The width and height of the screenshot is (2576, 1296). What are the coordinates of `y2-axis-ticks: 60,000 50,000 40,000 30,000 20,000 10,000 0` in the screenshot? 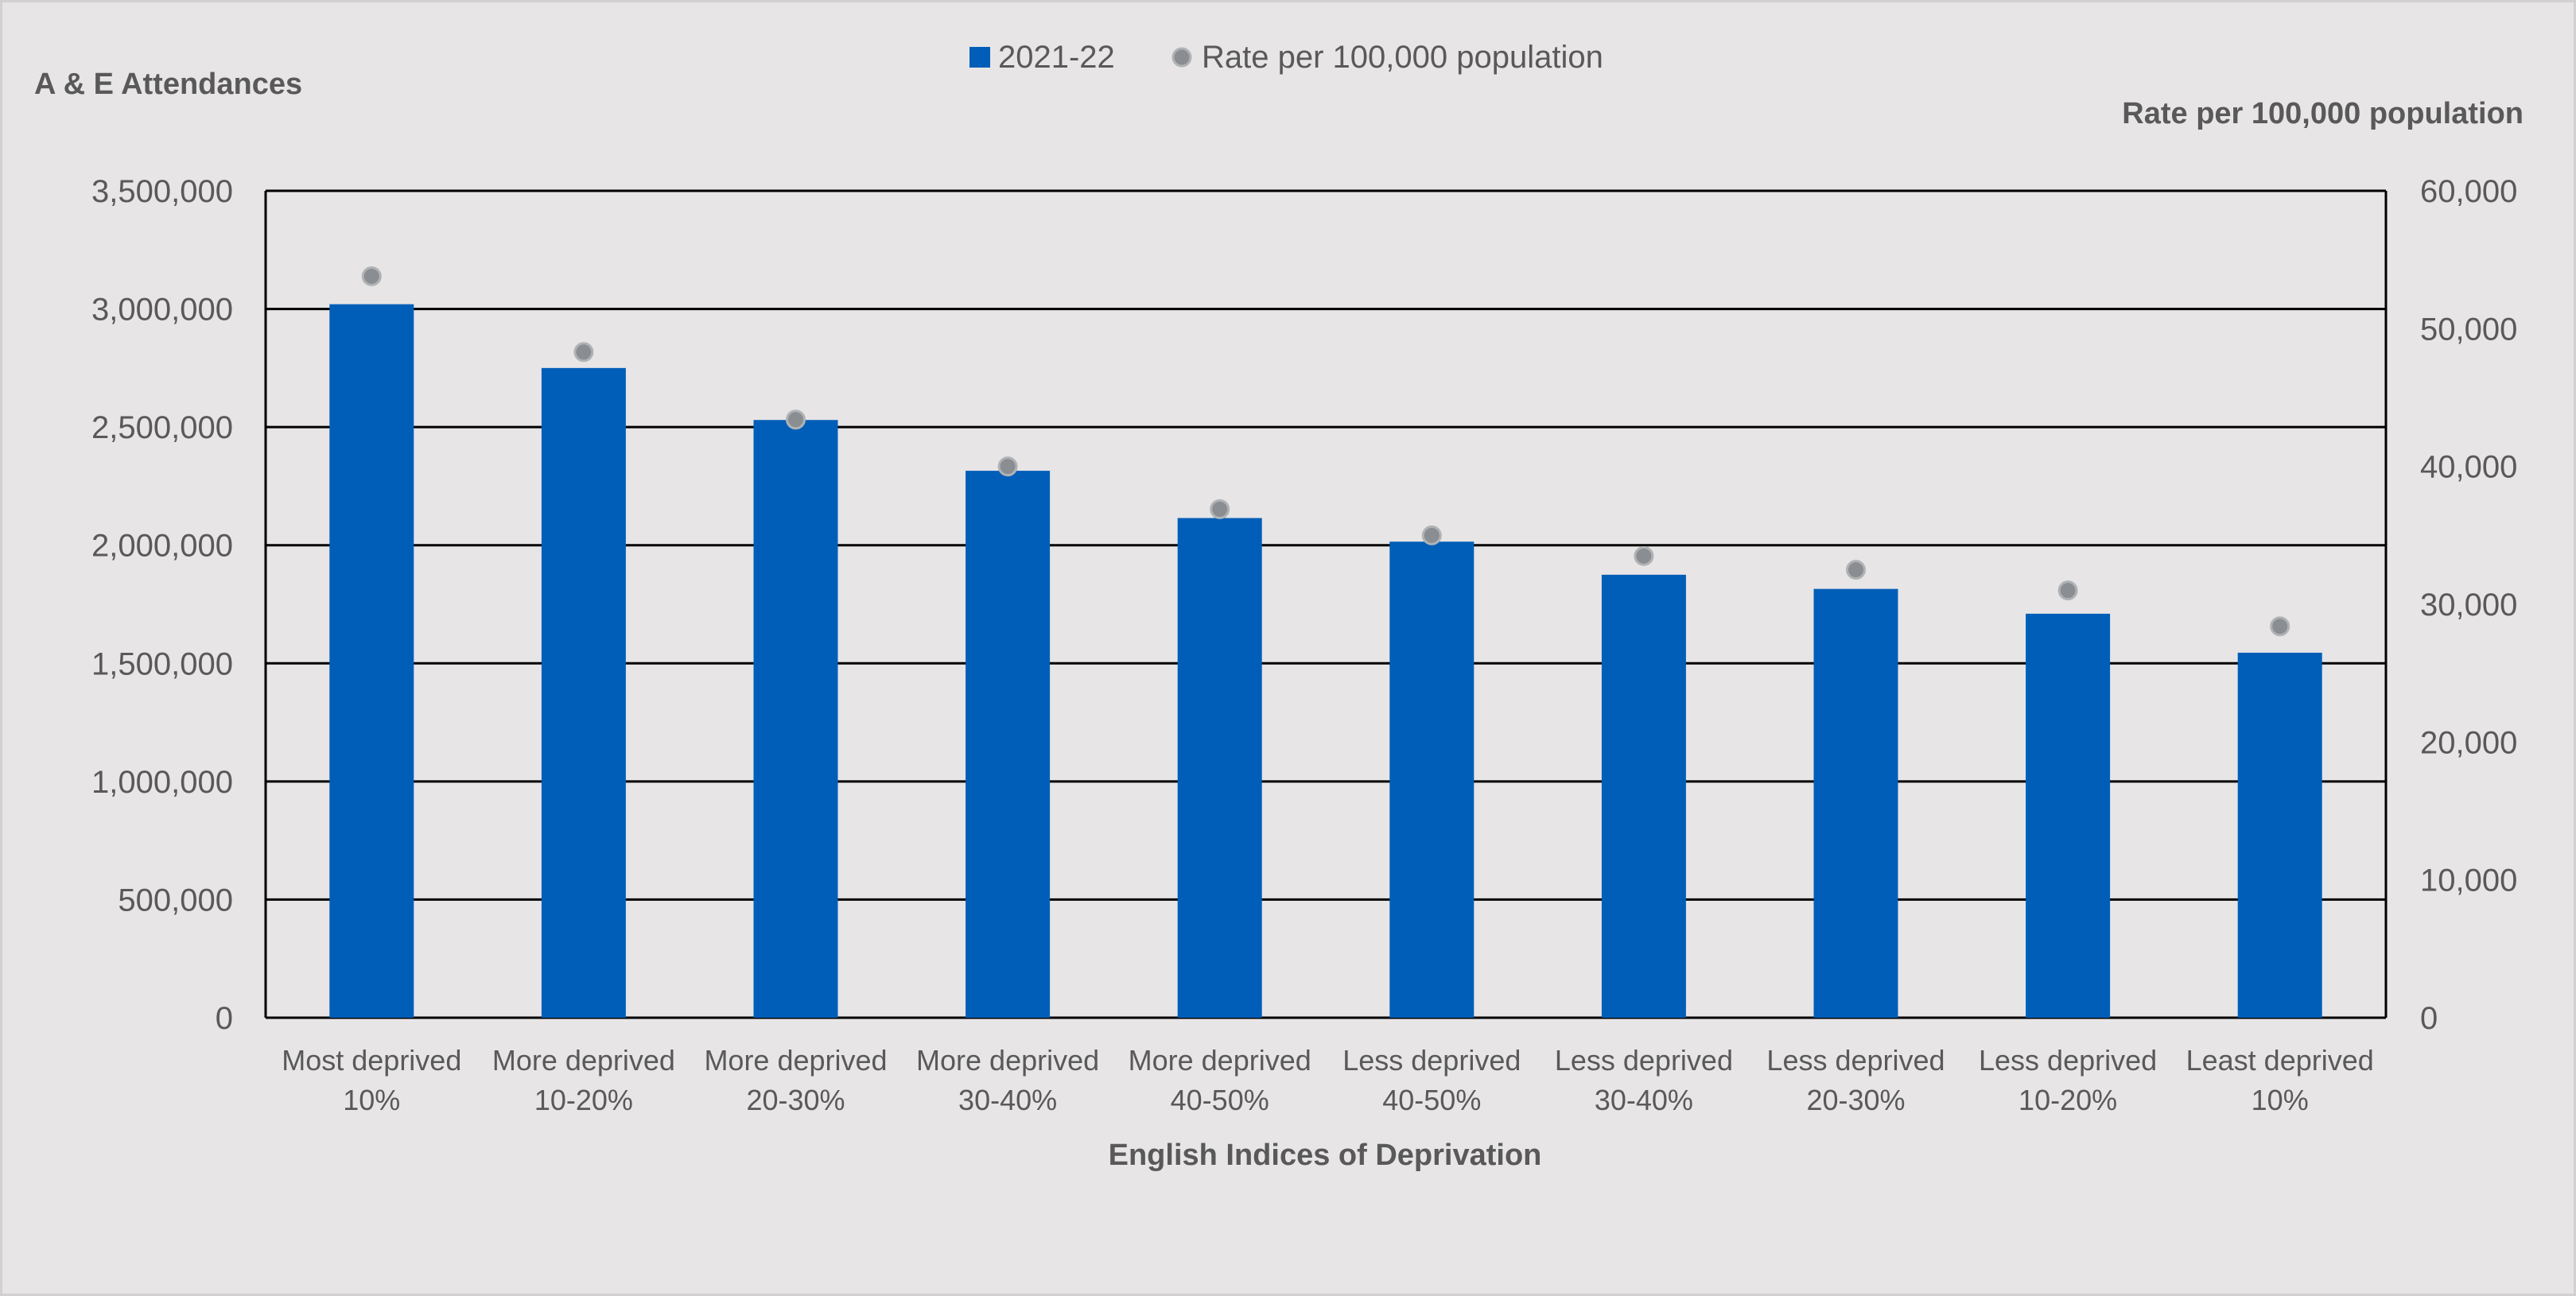 It's located at (2468, 605).